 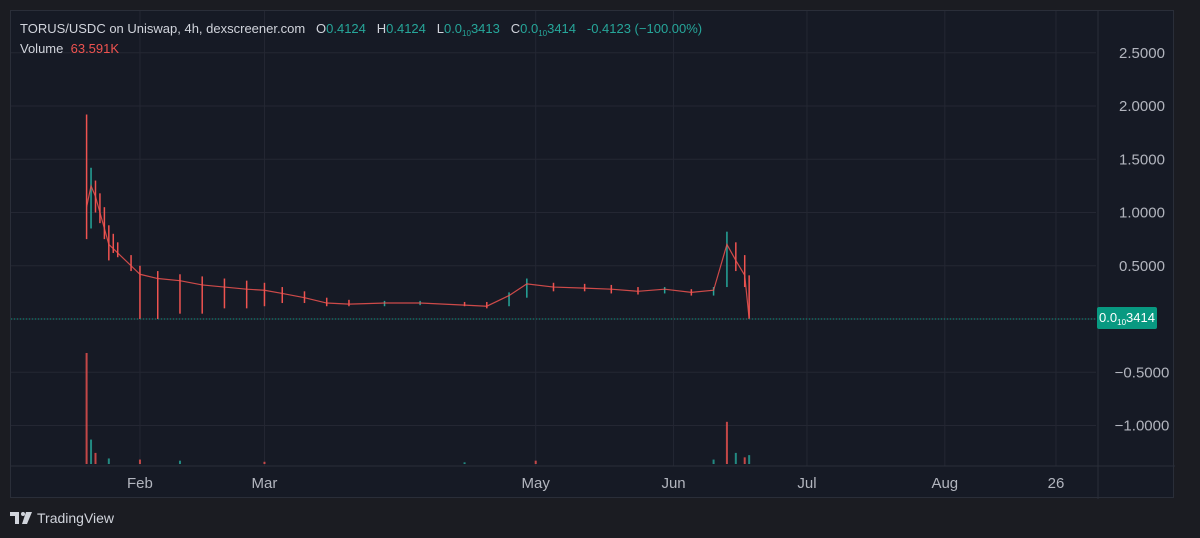 I want to click on x-tick-label: May, so click(x=536, y=483).